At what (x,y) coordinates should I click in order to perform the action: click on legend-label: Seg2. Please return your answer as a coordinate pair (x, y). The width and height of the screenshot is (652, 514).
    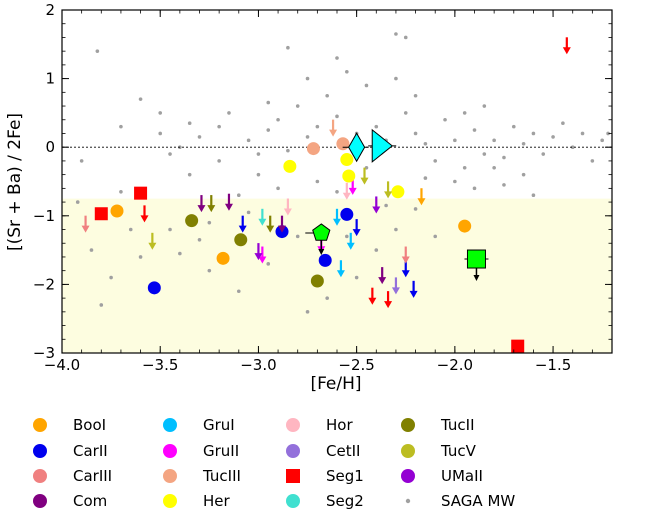
    Looking at the image, I should click on (345, 501).